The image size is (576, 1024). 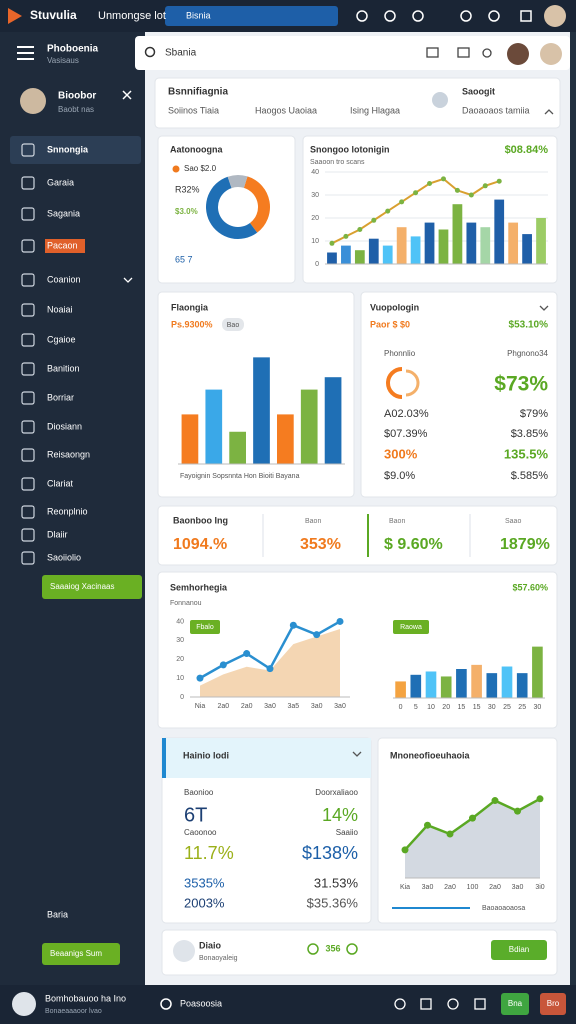 What do you see at coordinates (405, 887) in the screenshot?
I see `x-tick-label: Kia` at bounding box center [405, 887].